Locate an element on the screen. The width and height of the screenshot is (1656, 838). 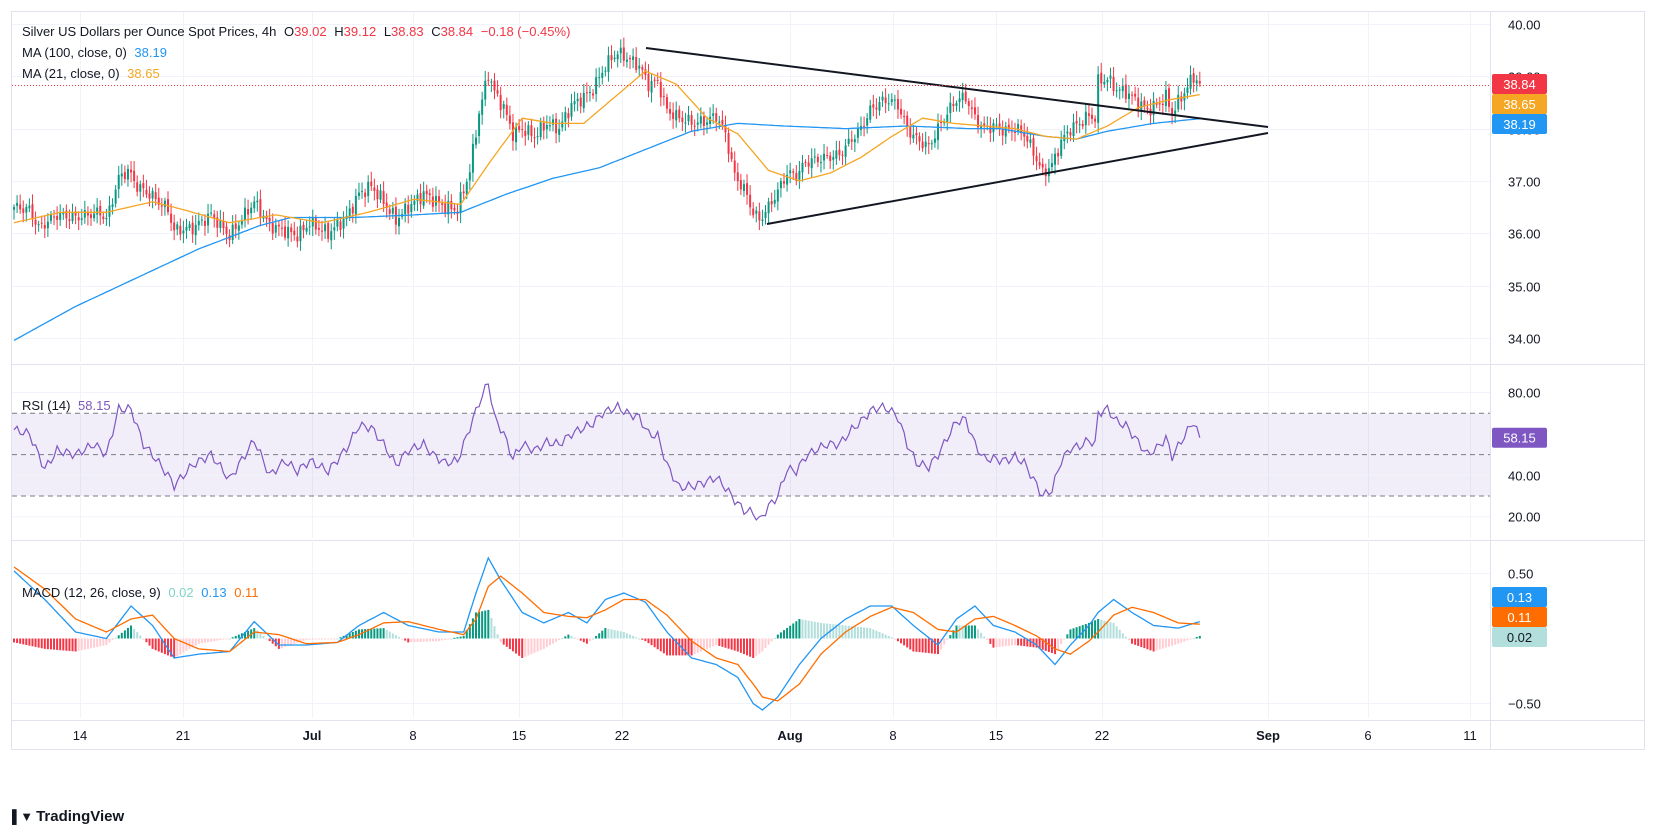
low-value: L38.83 is located at coordinates (403, 31).